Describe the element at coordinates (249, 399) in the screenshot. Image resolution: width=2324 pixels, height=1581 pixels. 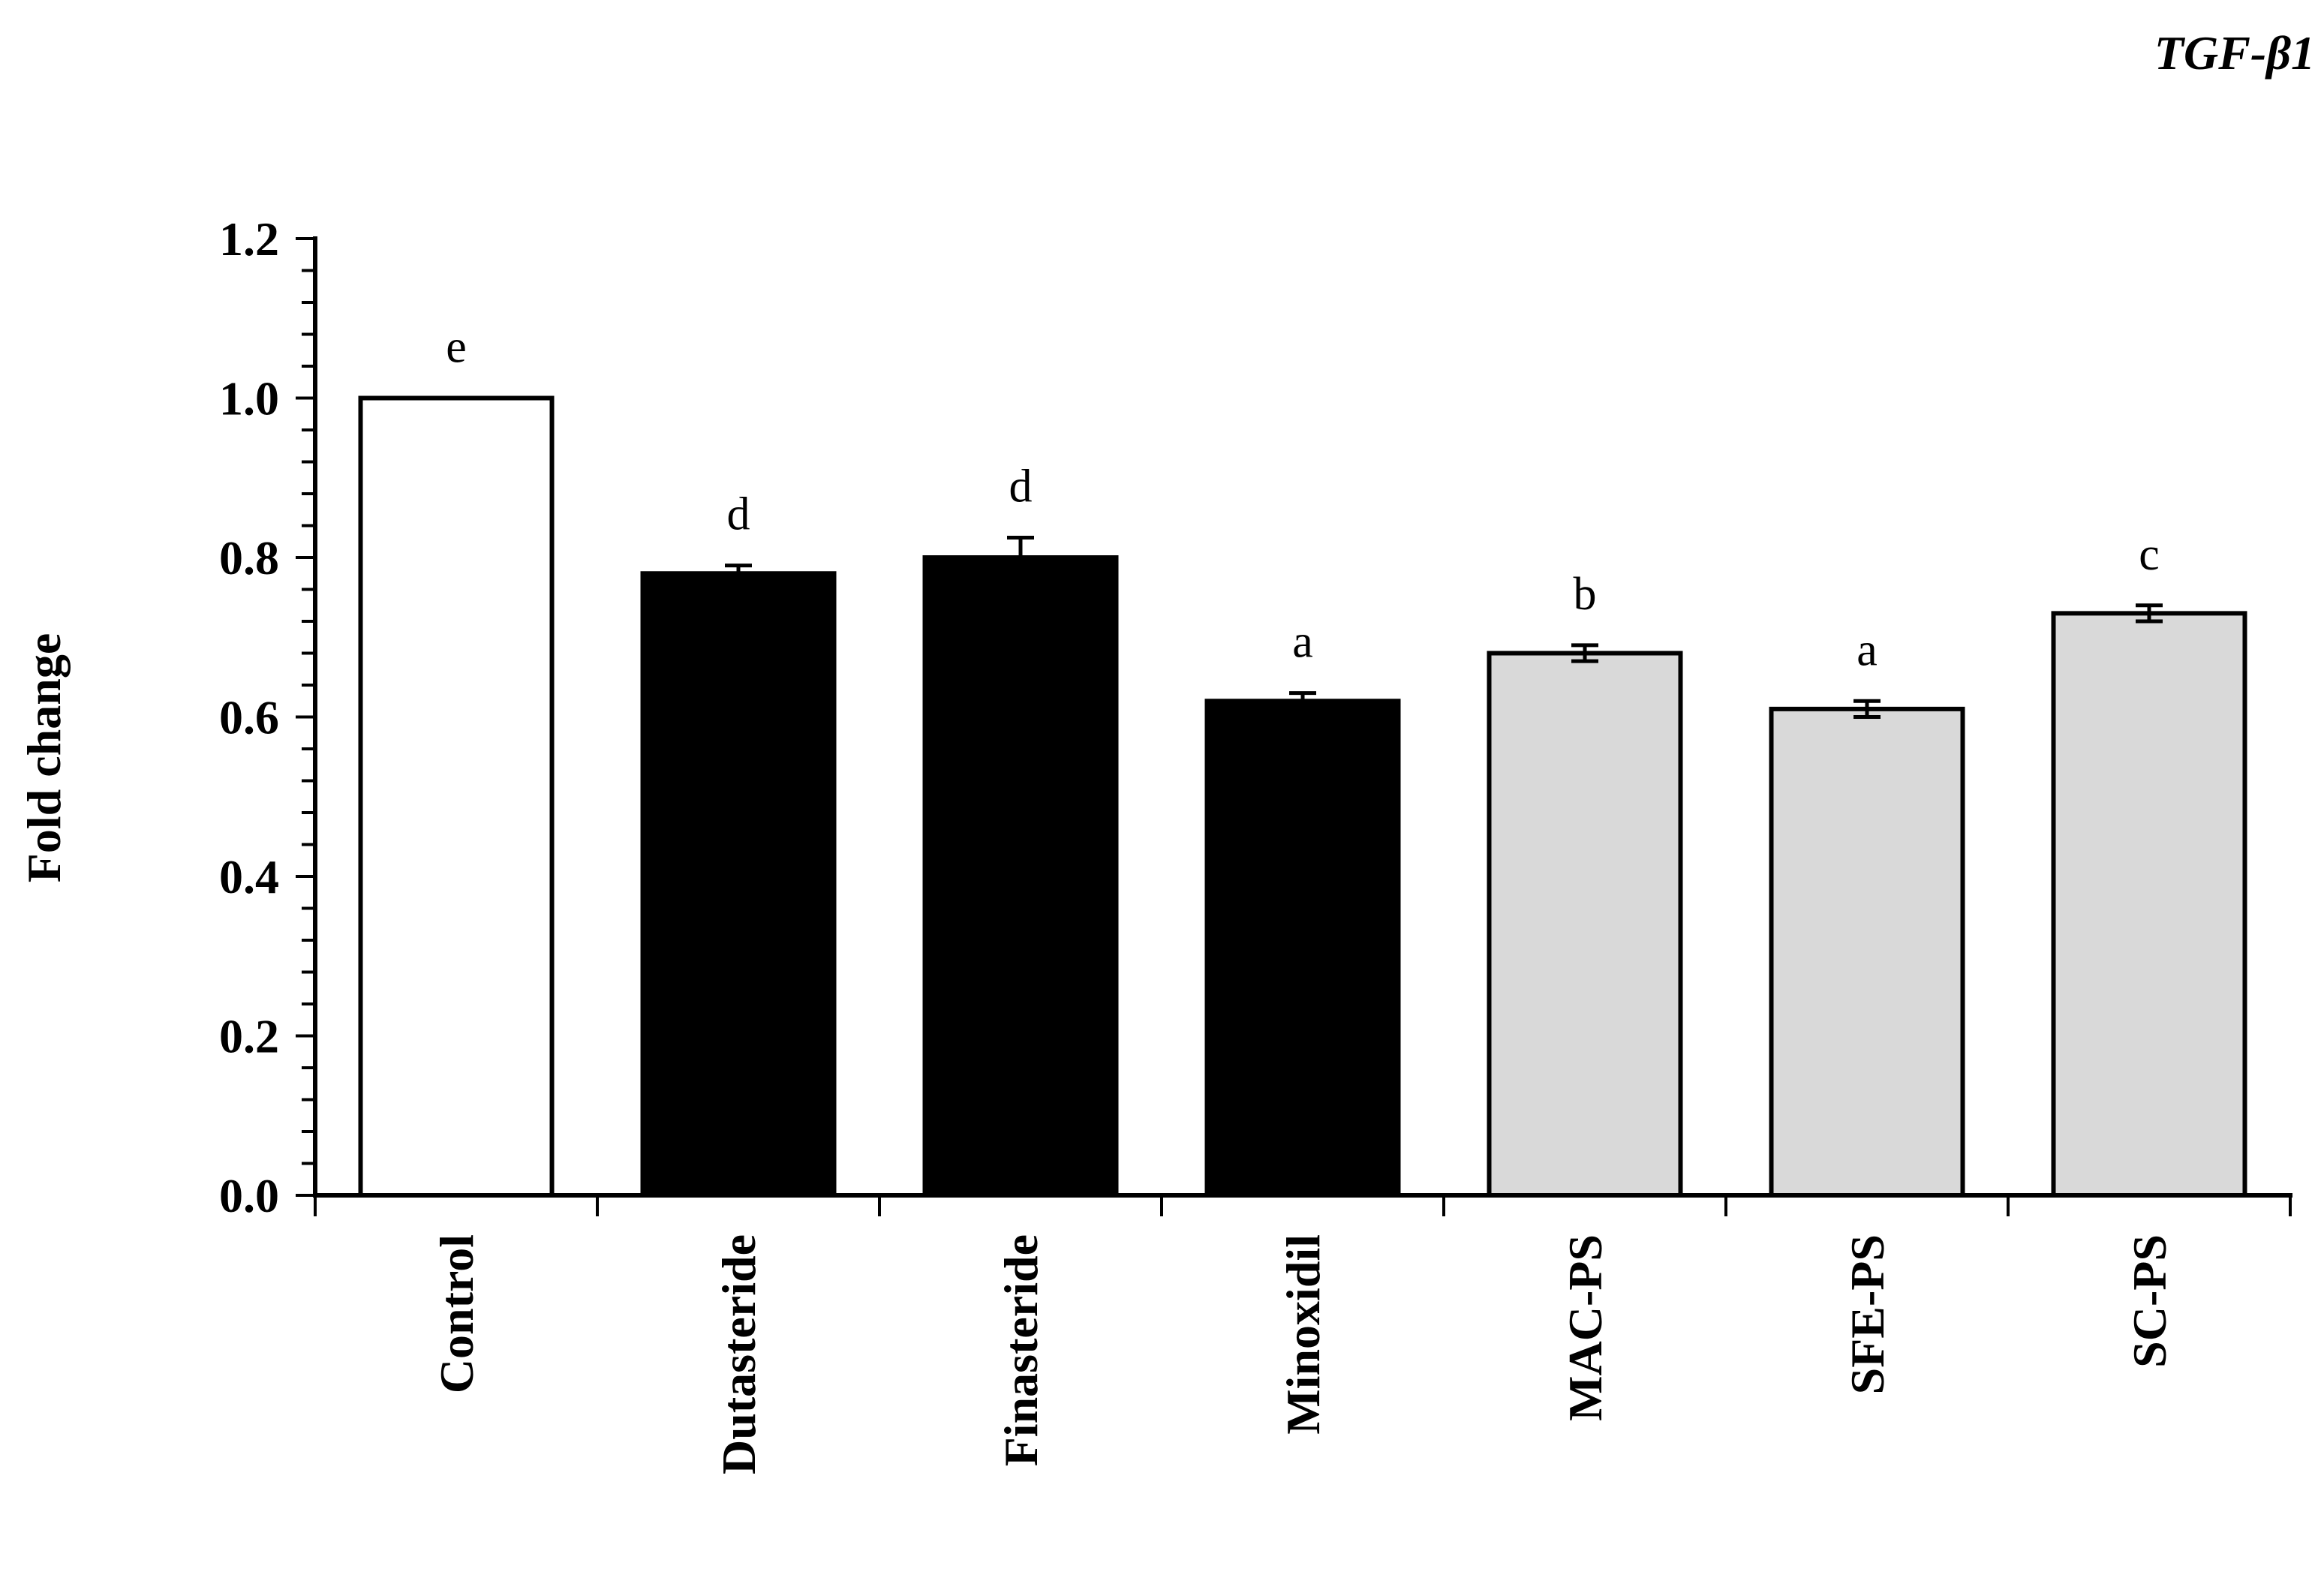
I see `y-tick-label: 1.0` at that location.